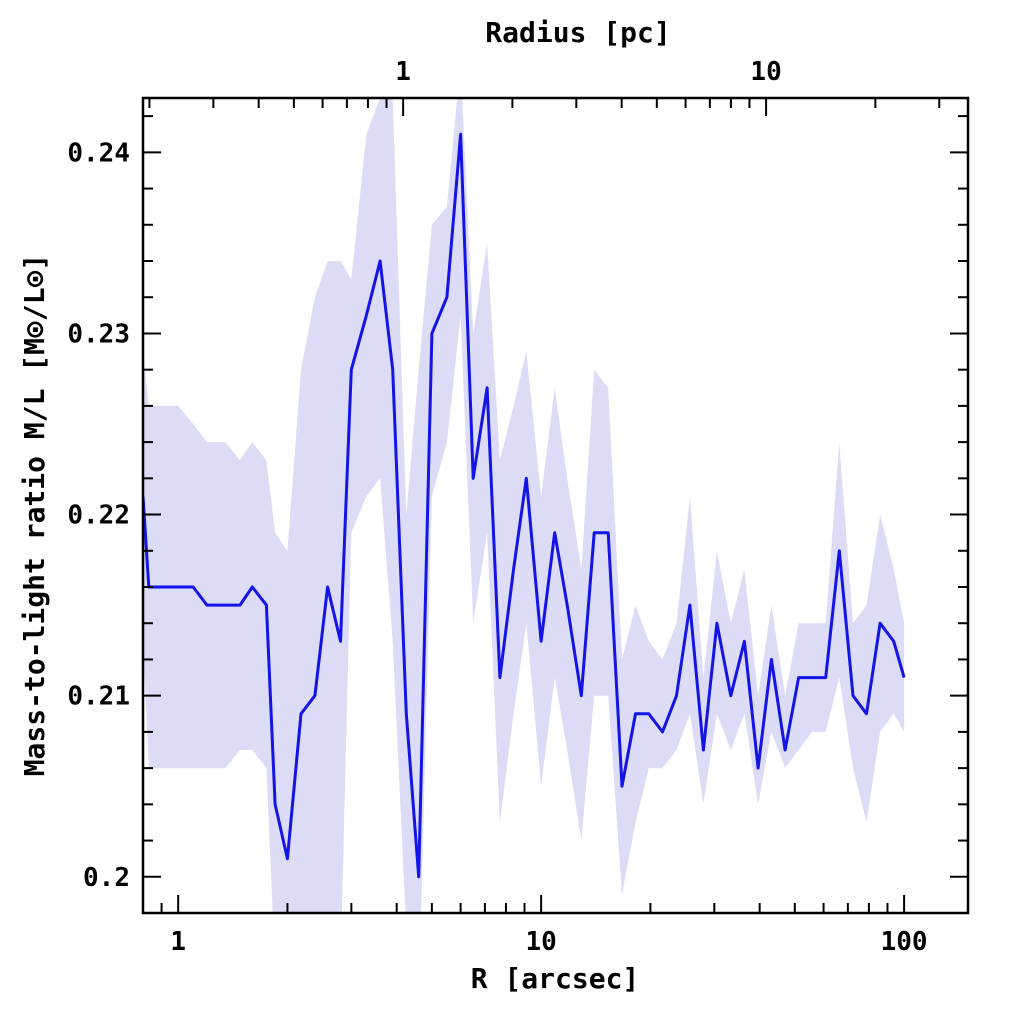  I want to click on x2-tick-label: 10, so click(765, 72).